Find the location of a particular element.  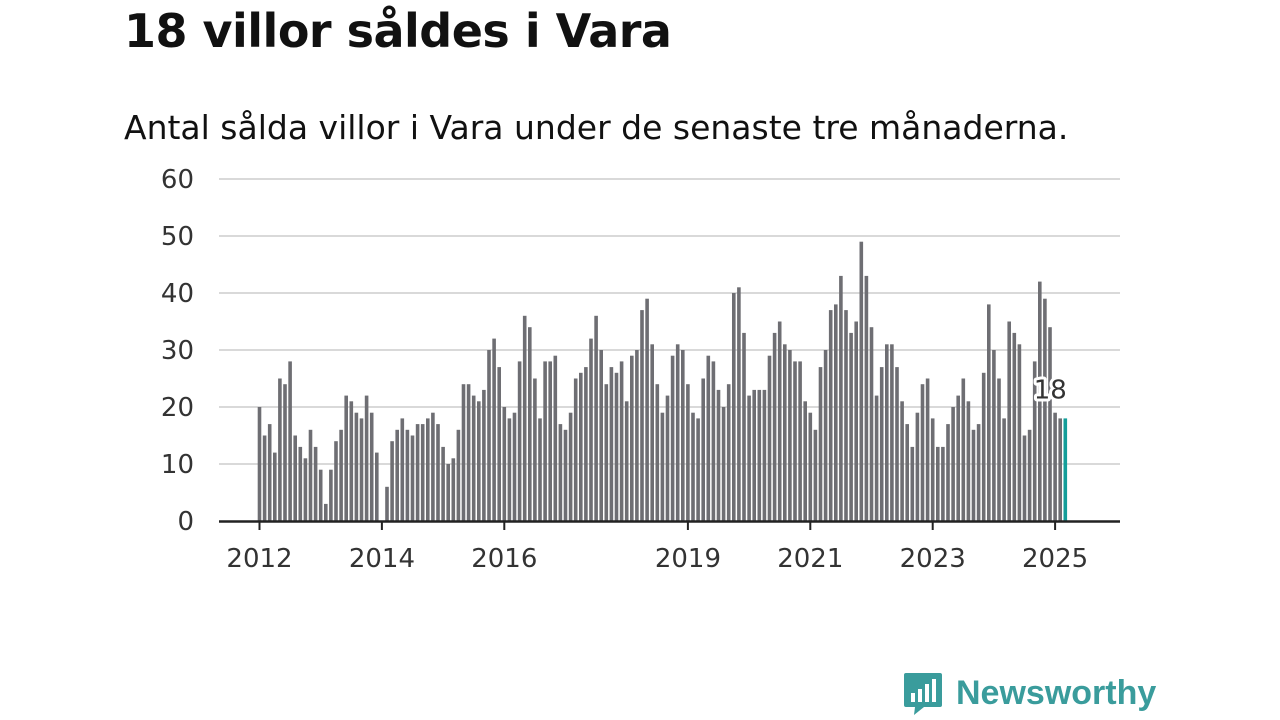

y-tick-label: 40 is located at coordinates (177, 294).